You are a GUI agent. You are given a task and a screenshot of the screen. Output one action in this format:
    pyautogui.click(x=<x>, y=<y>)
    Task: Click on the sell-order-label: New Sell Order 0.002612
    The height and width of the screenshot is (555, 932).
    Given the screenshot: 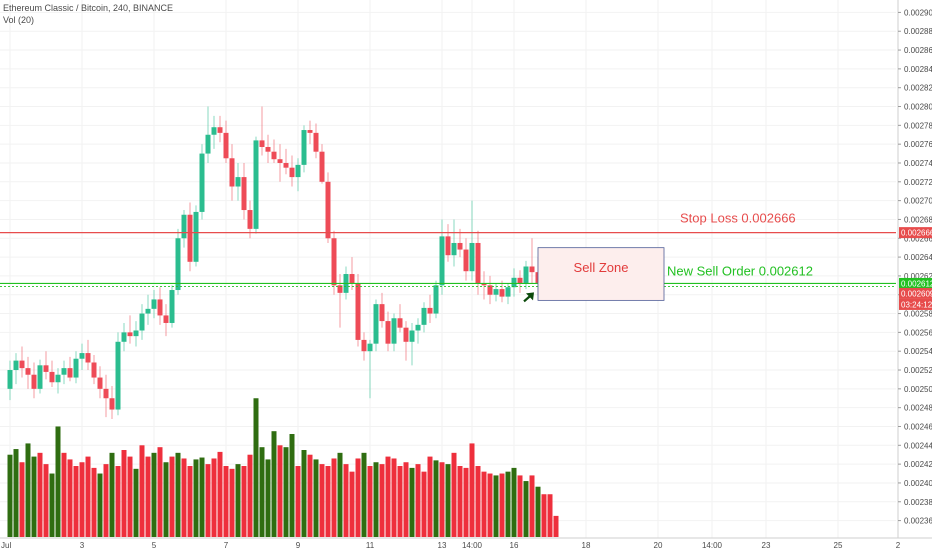 What is the action you would take?
    pyautogui.click(x=740, y=270)
    